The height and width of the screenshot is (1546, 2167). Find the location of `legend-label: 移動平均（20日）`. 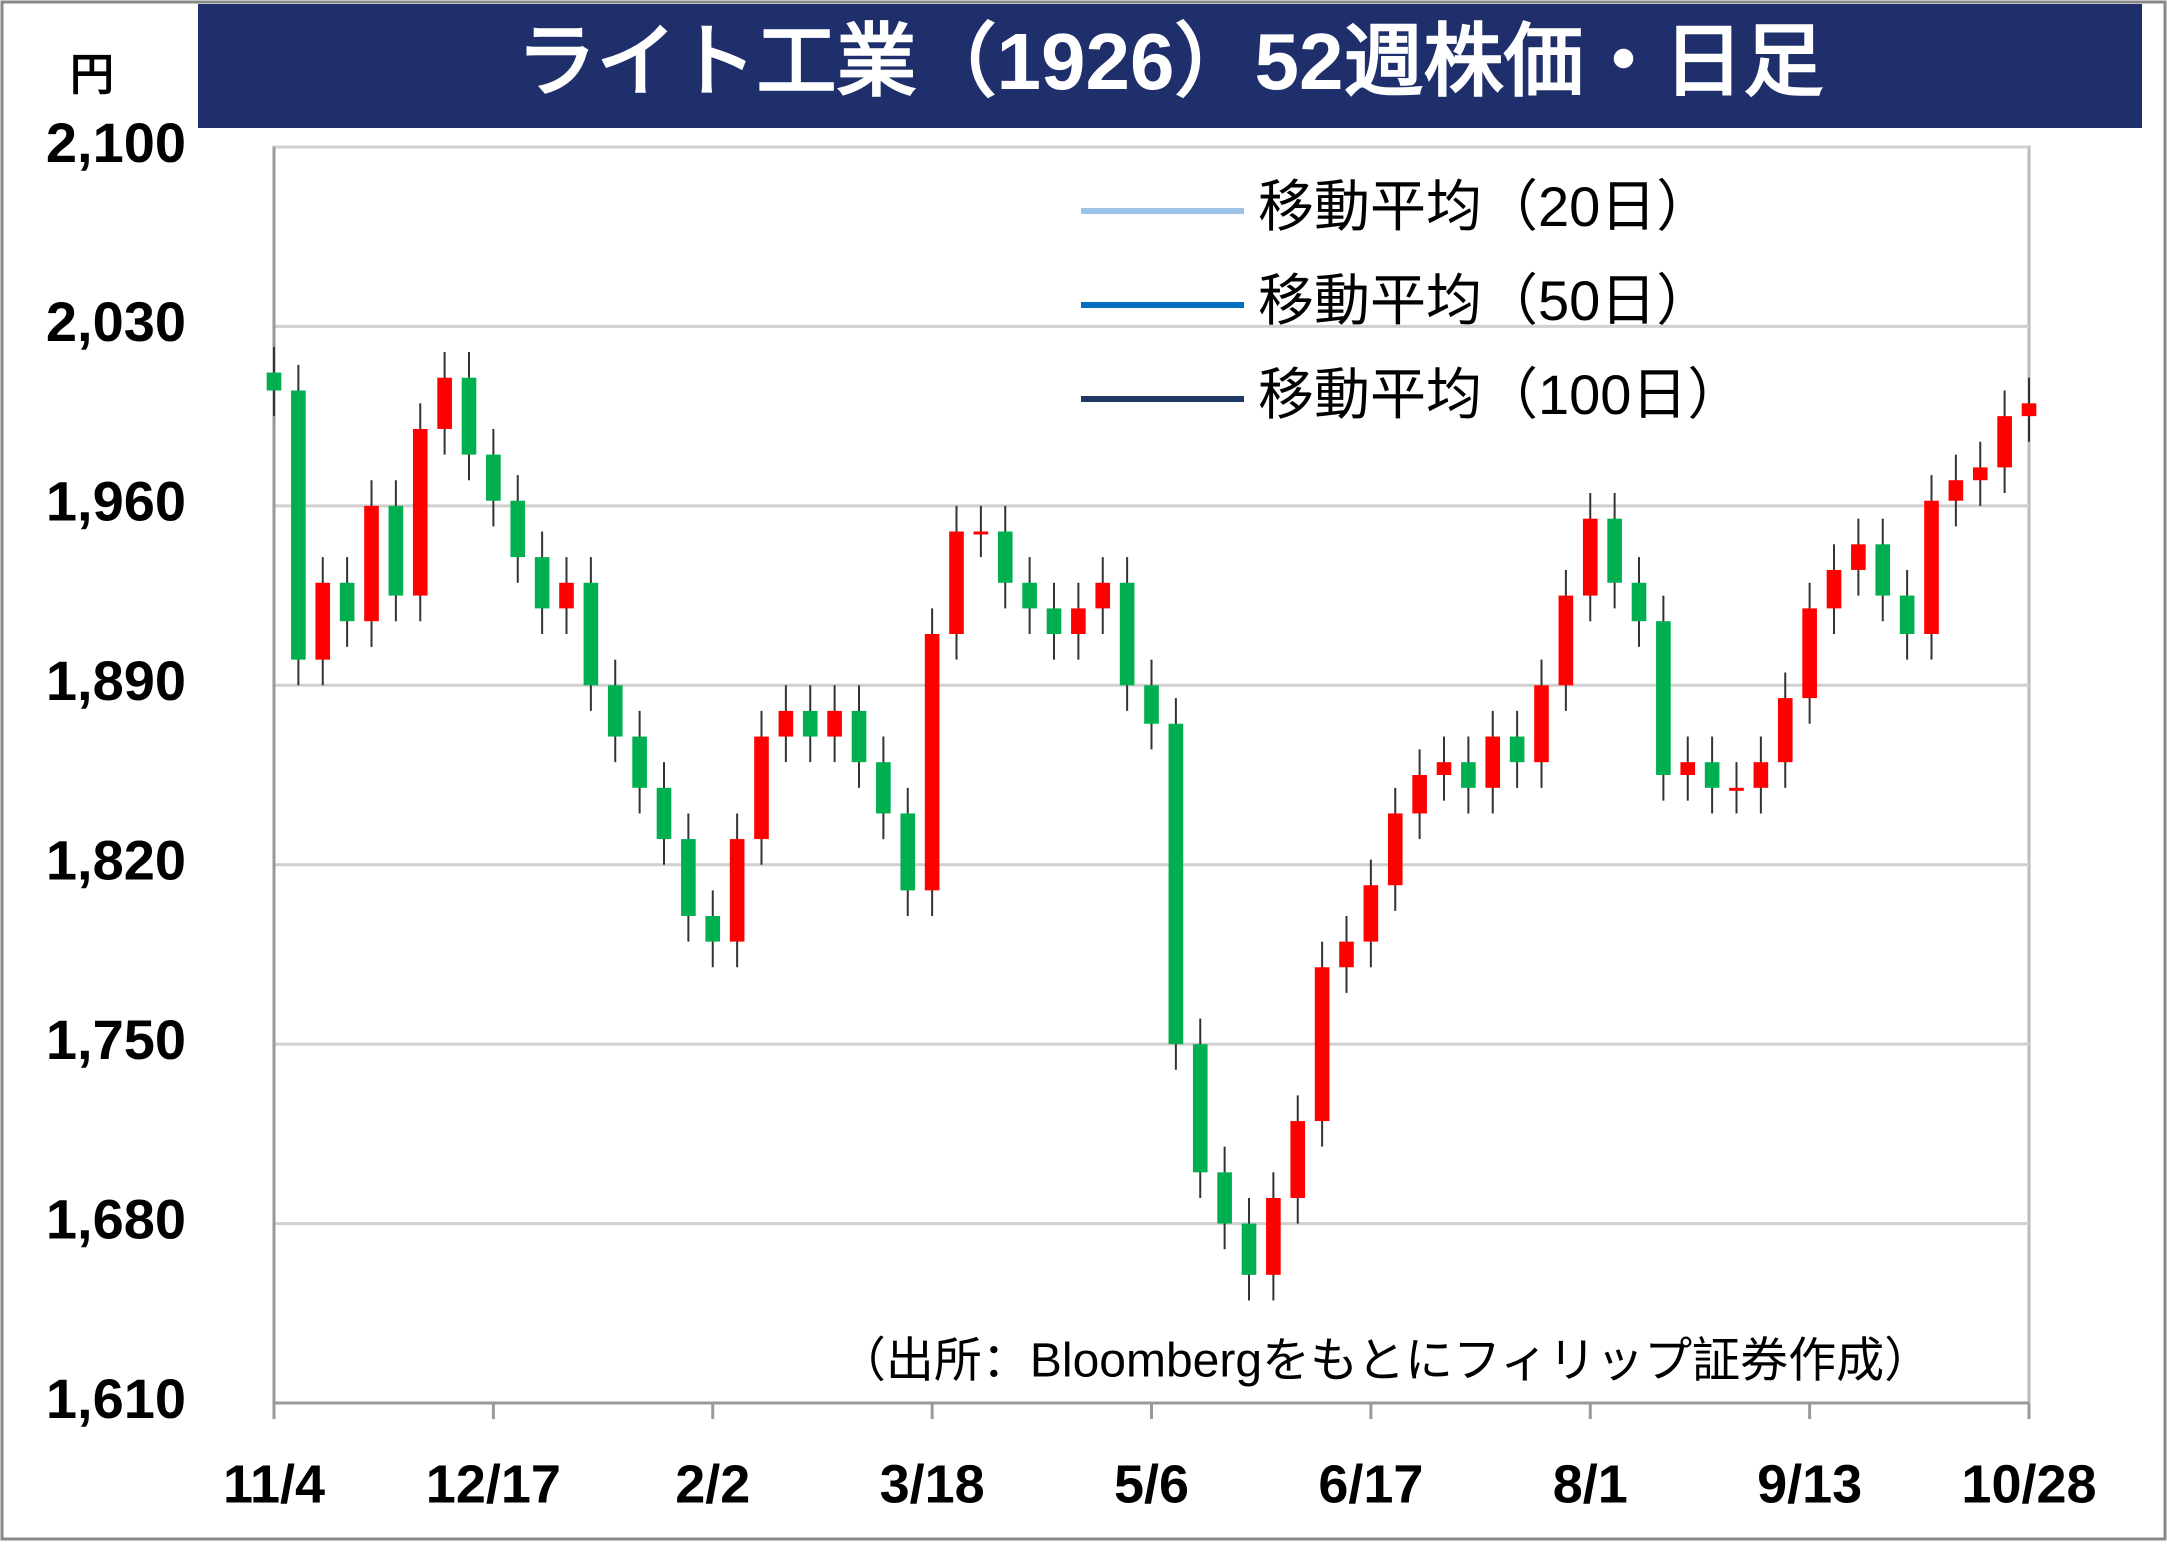

legend-label: 移動平均（20日） is located at coordinates (1485, 206).